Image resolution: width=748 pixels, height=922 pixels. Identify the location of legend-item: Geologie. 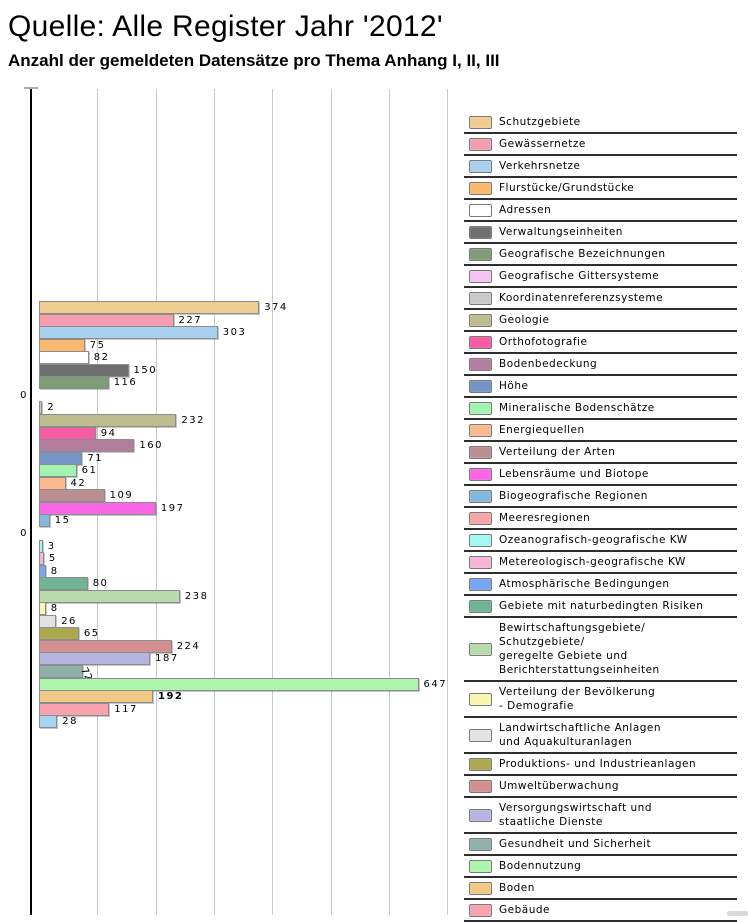
(600, 321).